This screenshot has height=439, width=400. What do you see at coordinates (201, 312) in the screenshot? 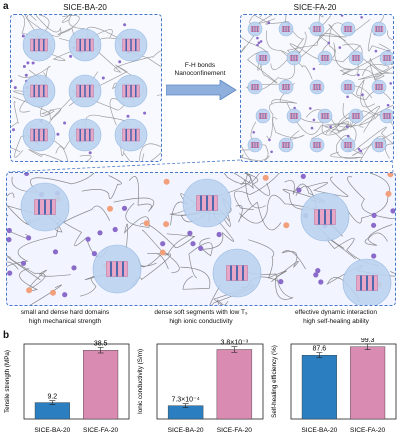
I see `caption-2-line1: dense soft segments with low T₉` at bounding box center [201, 312].